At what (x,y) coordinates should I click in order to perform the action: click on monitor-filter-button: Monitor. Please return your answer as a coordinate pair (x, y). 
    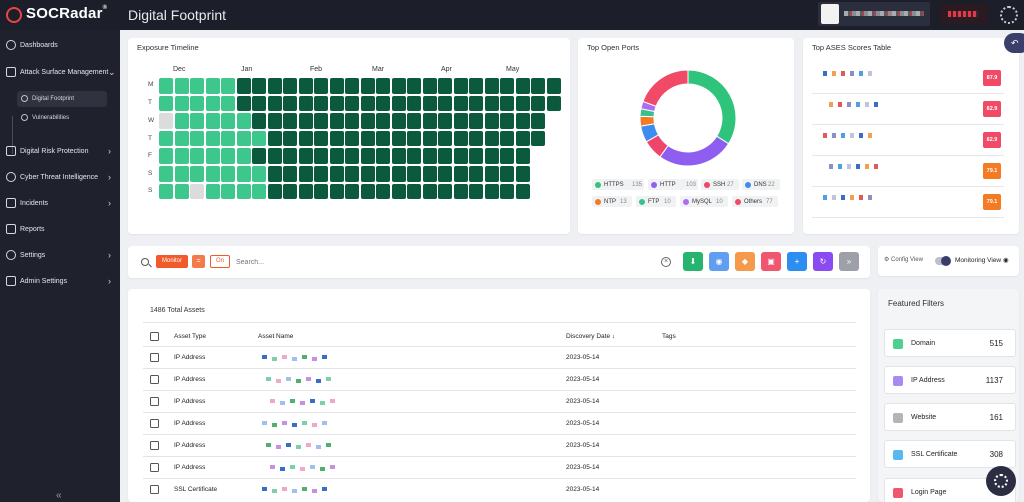
    Looking at the image, I should click on (172, 261).